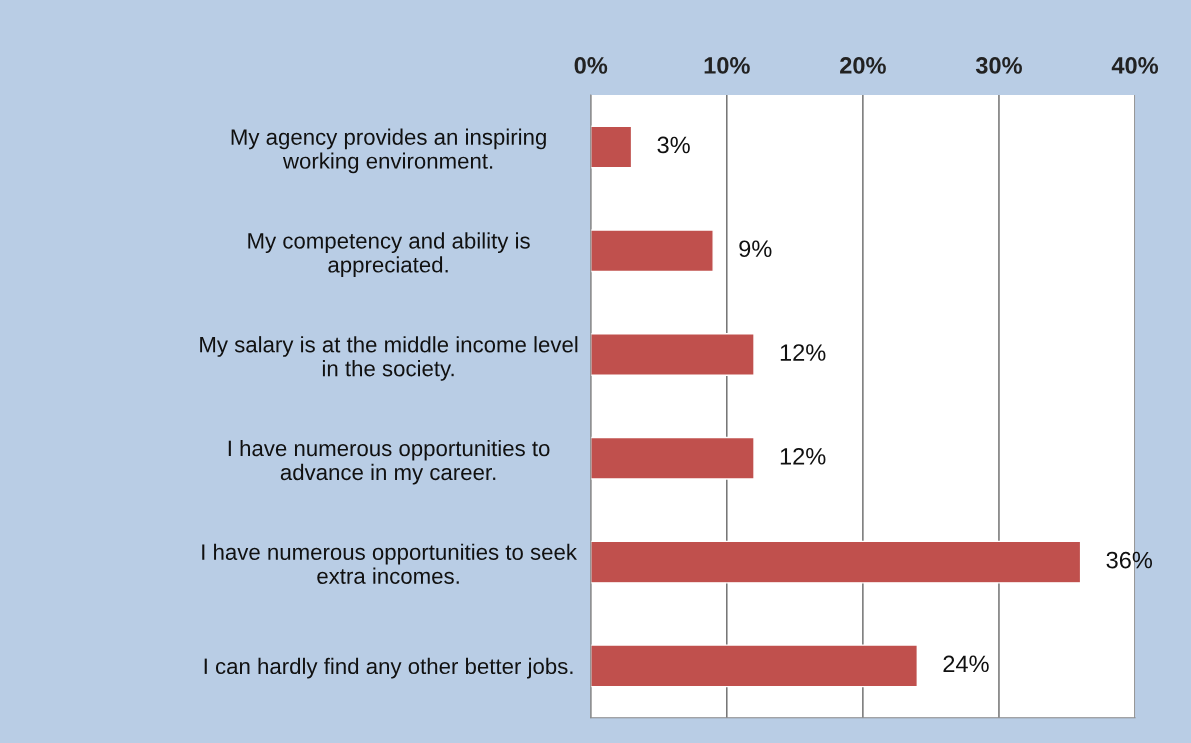 This screenshot has height=743, width=1191. I want to click on x-tick-label: 30%, so click(998, 65).